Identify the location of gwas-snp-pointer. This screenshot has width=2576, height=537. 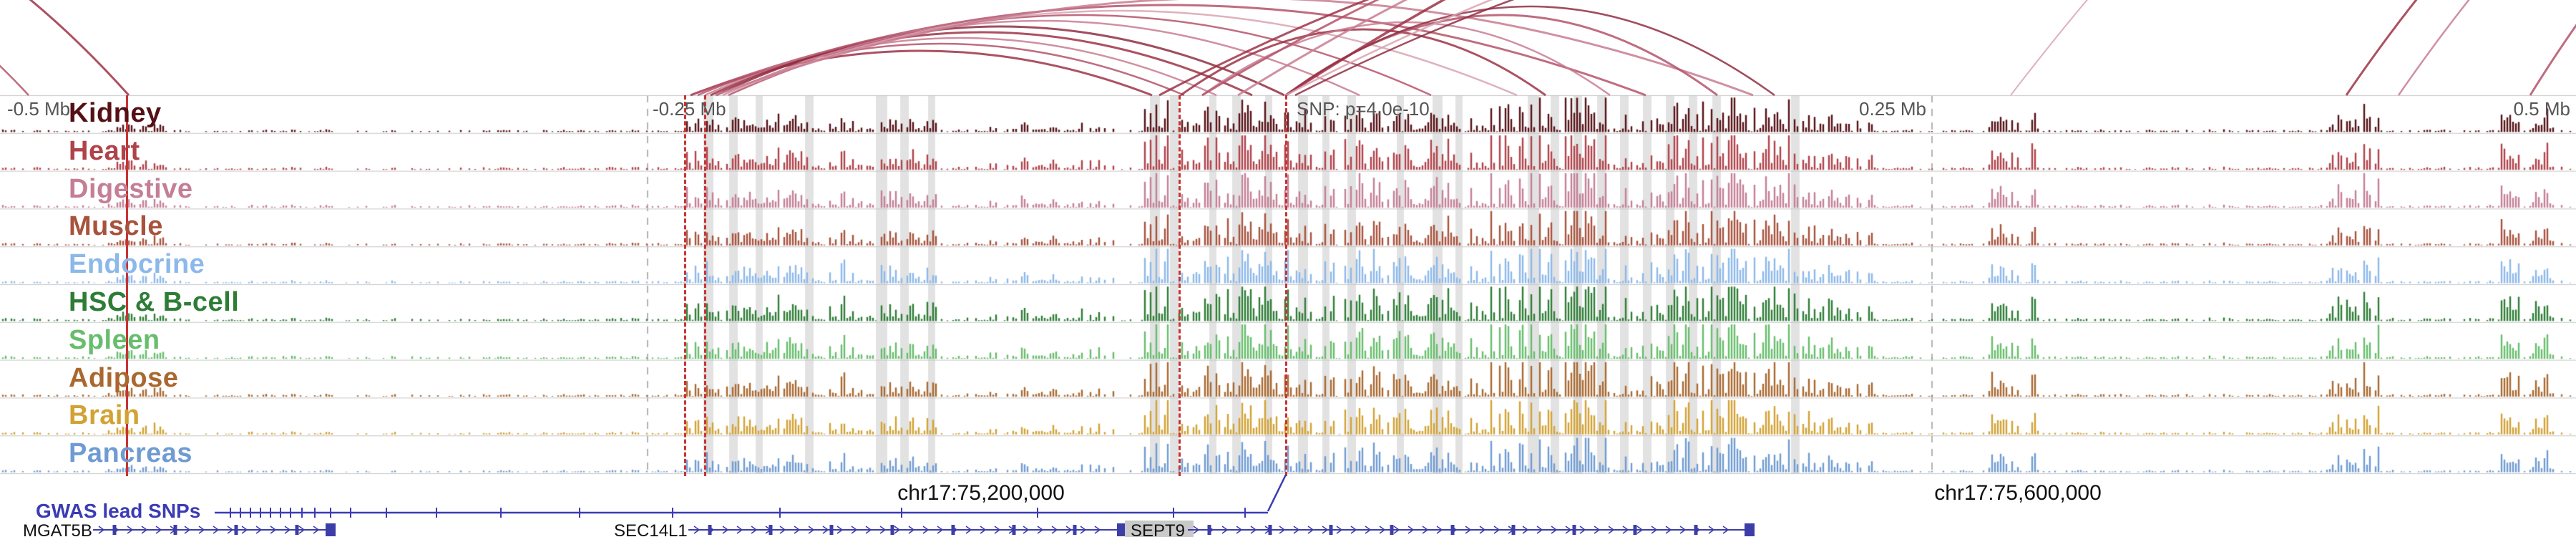
(1277, 493).